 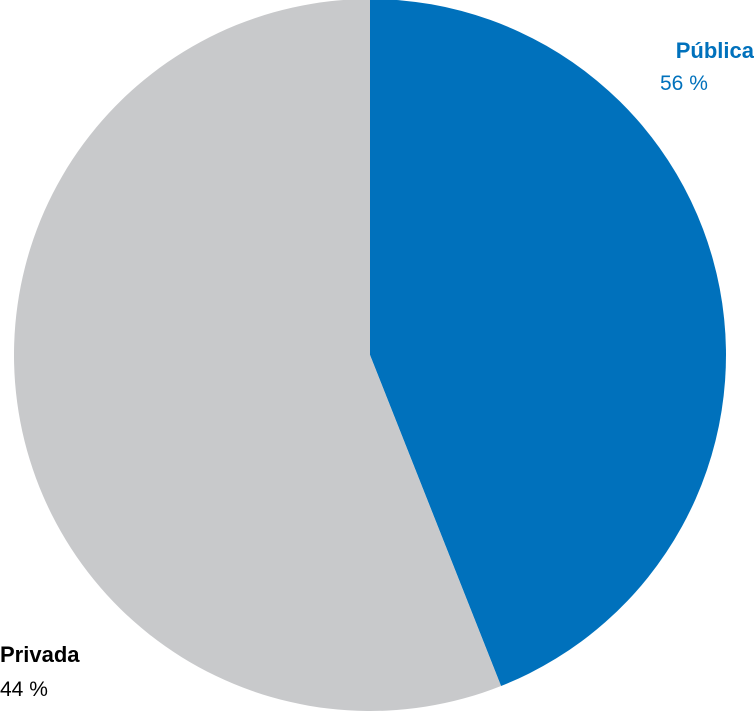 What do you see at coordinates (715, 50) in the screenshot?
I see `label-publica-name: Pública` at bounding box center [715, 50].